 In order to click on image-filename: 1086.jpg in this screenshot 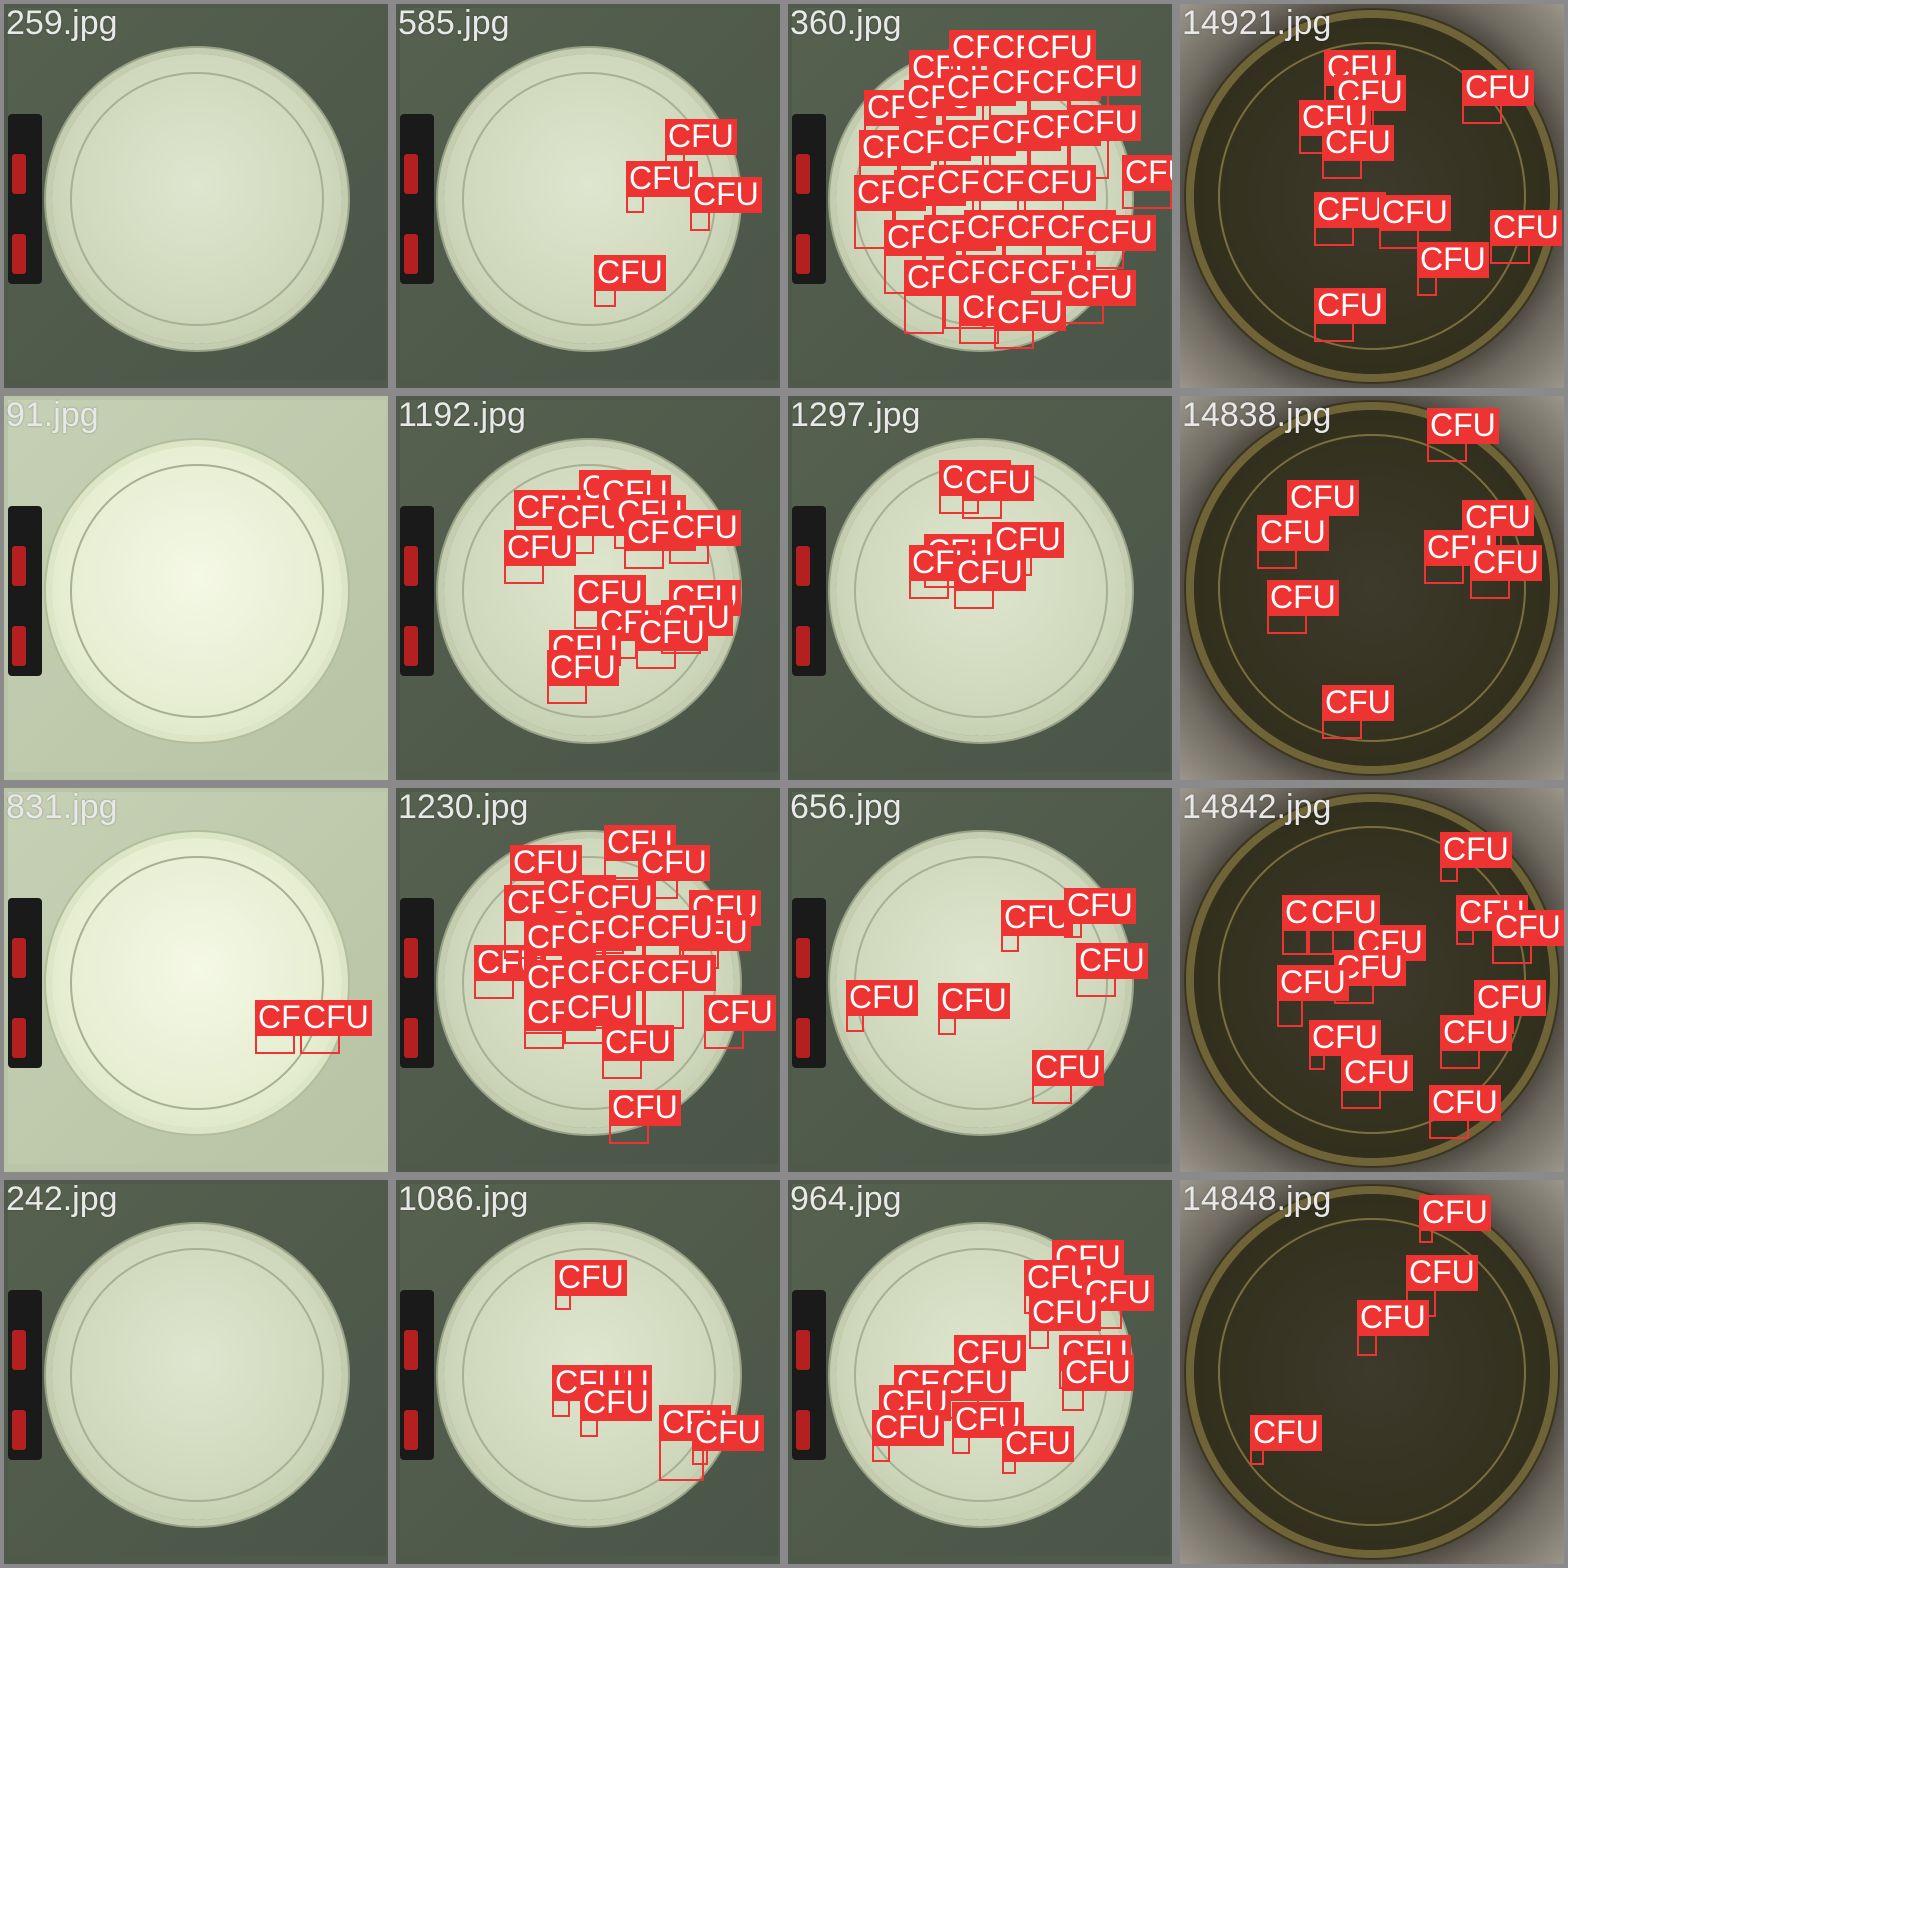, I will do `click(463, 1199)`.